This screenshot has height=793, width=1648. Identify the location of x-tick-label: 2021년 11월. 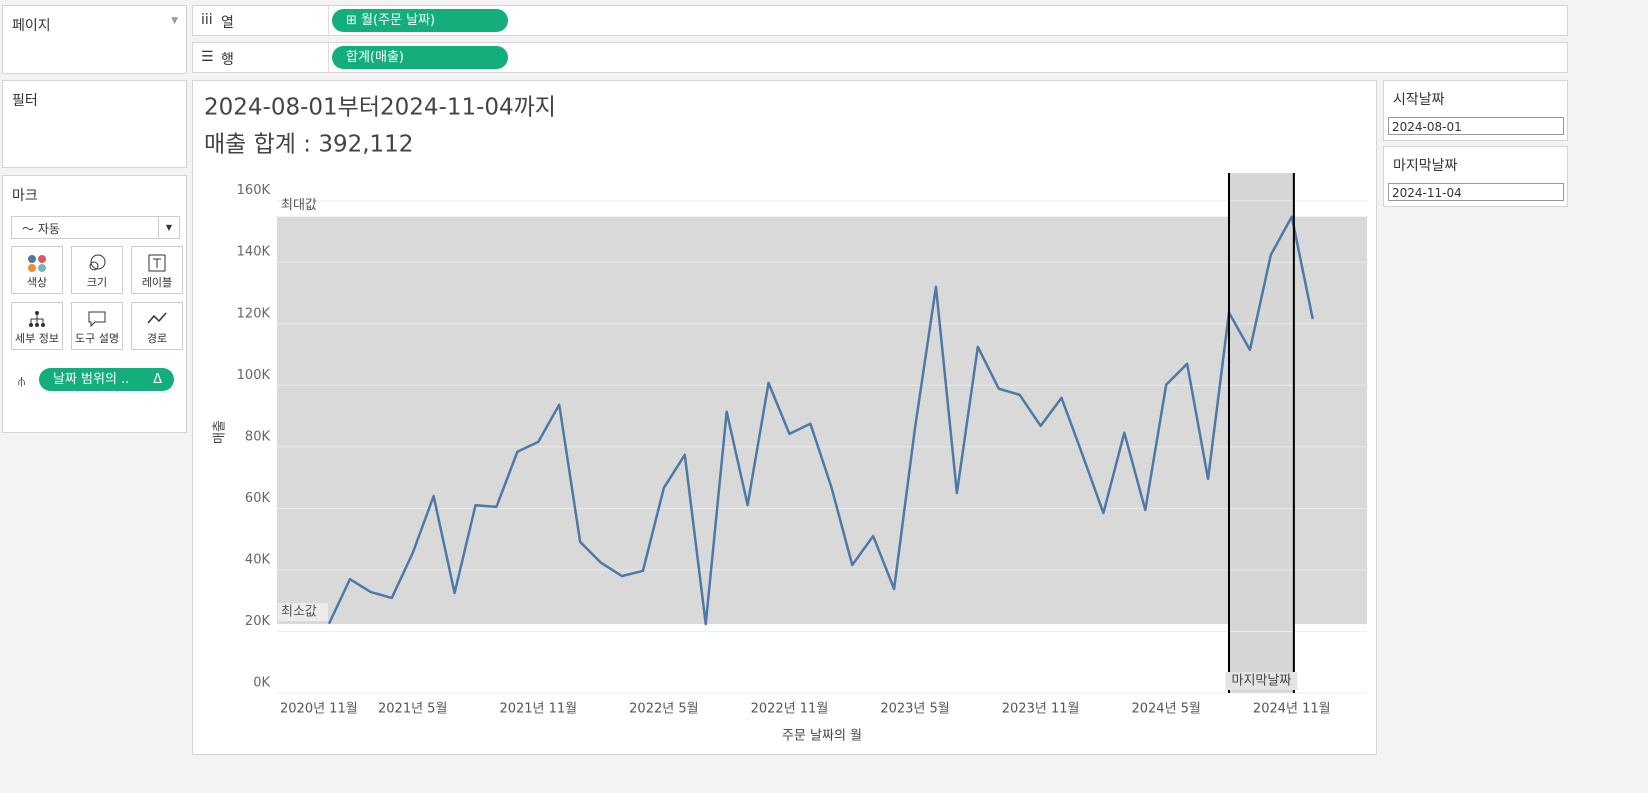
(538, 709).